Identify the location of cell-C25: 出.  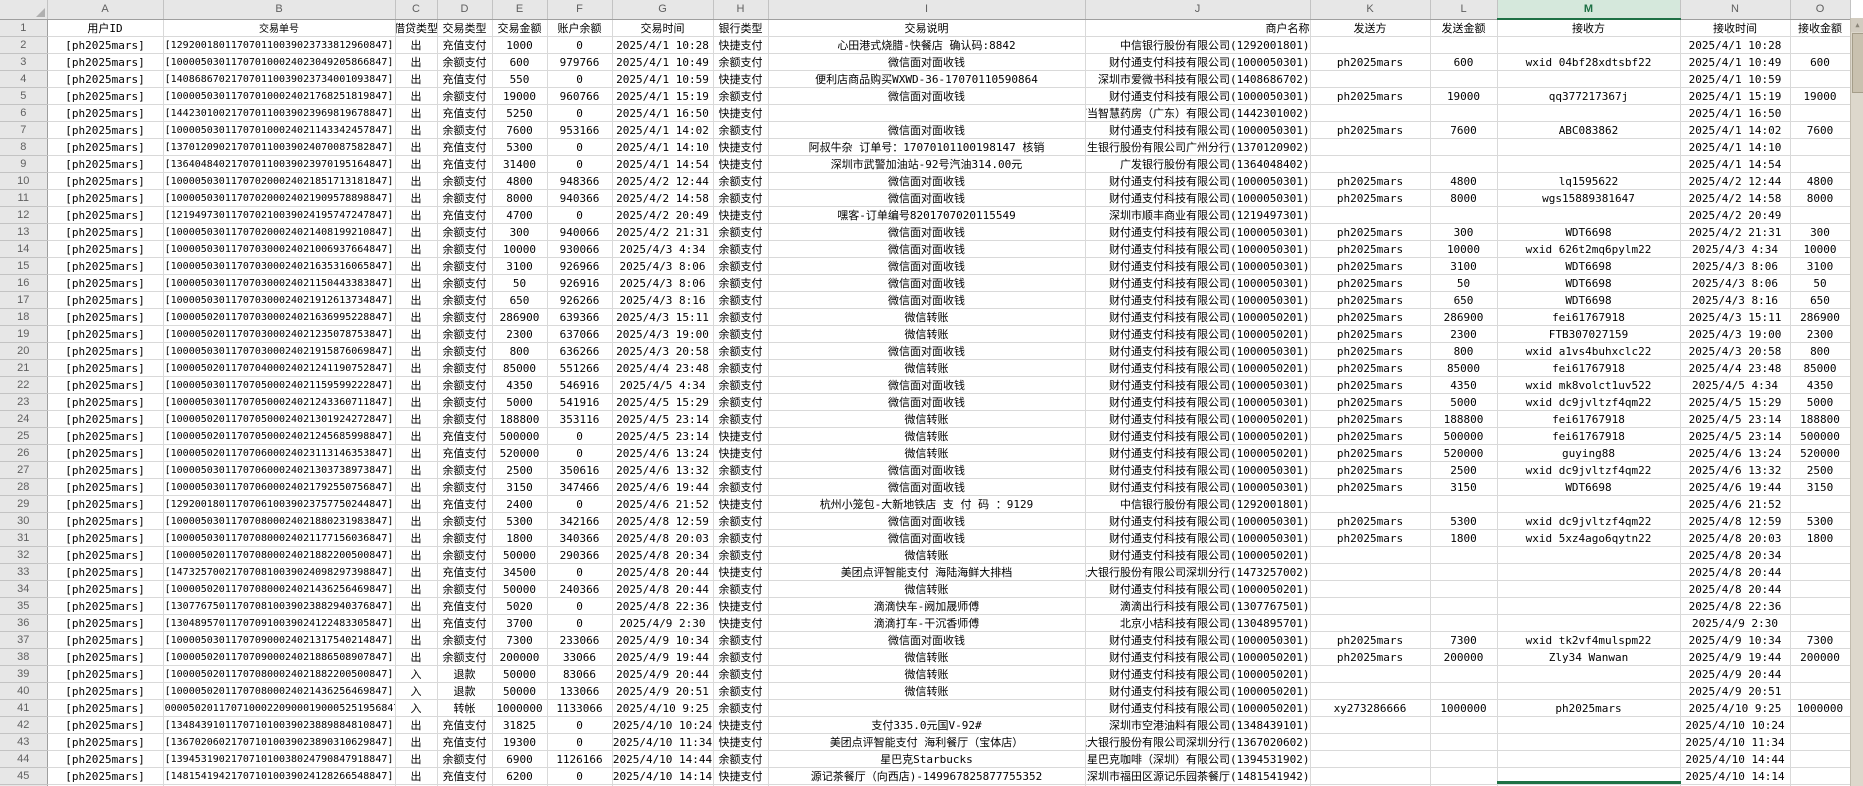
(416, 436).